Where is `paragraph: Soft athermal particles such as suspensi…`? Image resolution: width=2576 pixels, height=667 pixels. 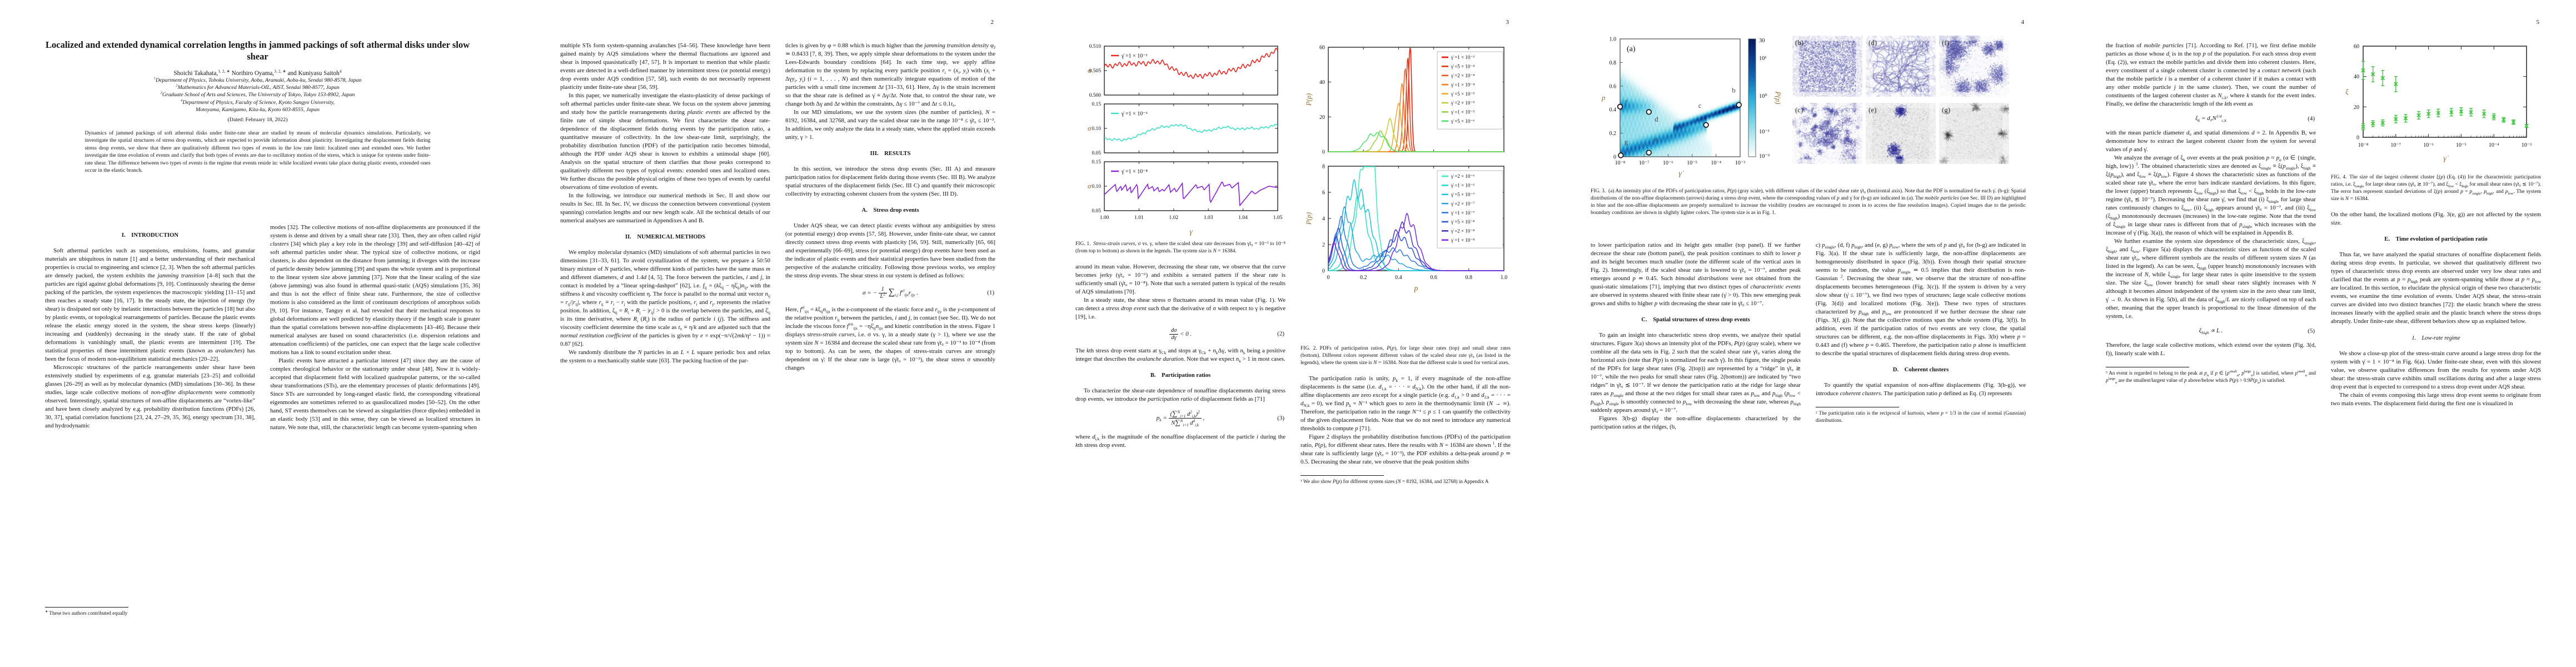 paragraph: Soft athermal particles such as suspensi… is located at coordinates (150, 304).